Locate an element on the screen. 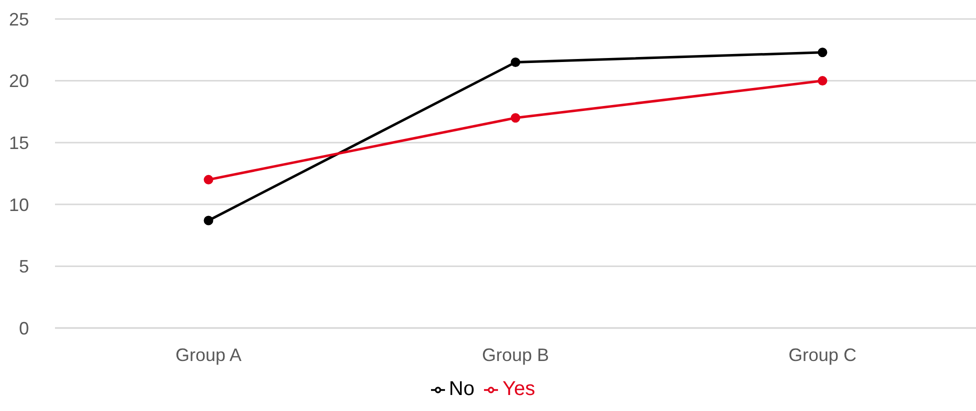  y-tick-label: 10 is located at coordinates (18, 204).